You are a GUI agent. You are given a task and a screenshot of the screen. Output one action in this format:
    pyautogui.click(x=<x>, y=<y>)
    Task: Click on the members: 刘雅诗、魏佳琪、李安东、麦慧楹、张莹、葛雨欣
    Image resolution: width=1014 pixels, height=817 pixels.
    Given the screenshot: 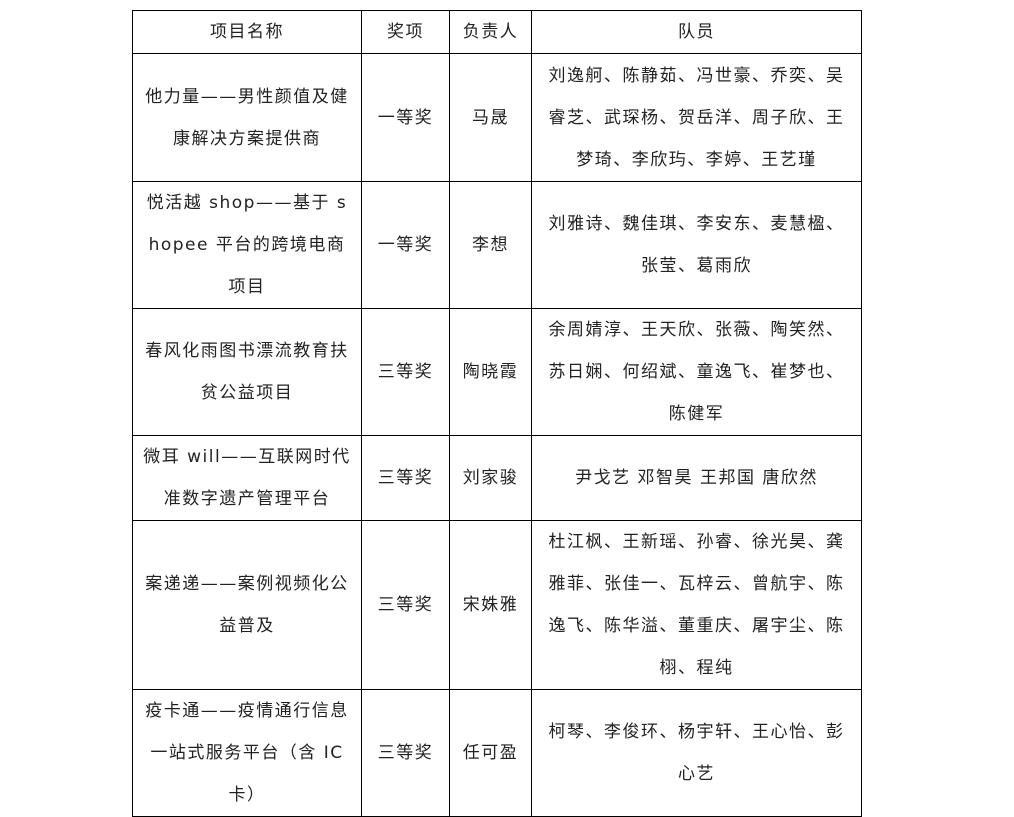 What is the action you would take?
    pyautogui.click(x=696, y=245)
    